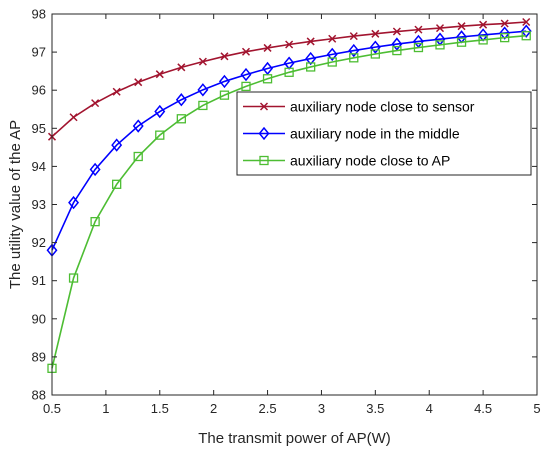 The image size is (550, 451). I want to click on legend-marker-sensor, so click(264, 106).